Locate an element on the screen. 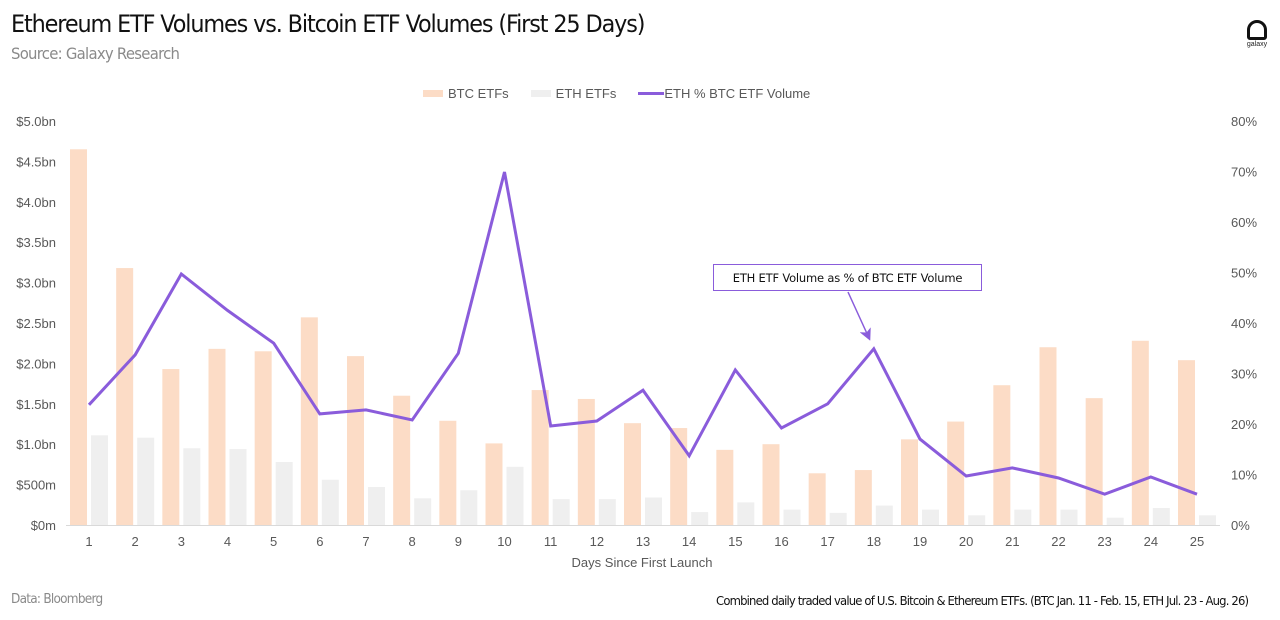  left-tick-label: $4.5bn is located at coordinates (36, 161).